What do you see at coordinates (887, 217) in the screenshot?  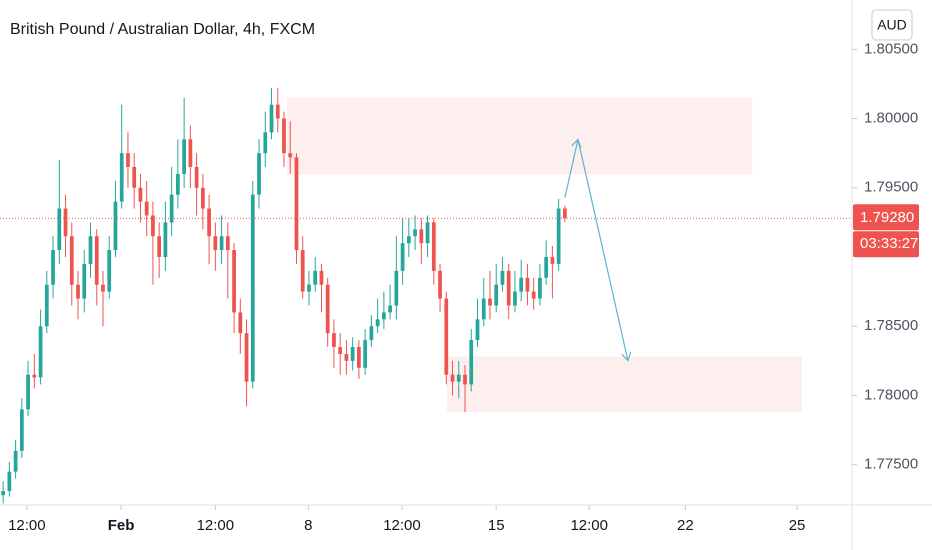 I see `last-price-label: 1.79280` at bounding box center [887, 217].